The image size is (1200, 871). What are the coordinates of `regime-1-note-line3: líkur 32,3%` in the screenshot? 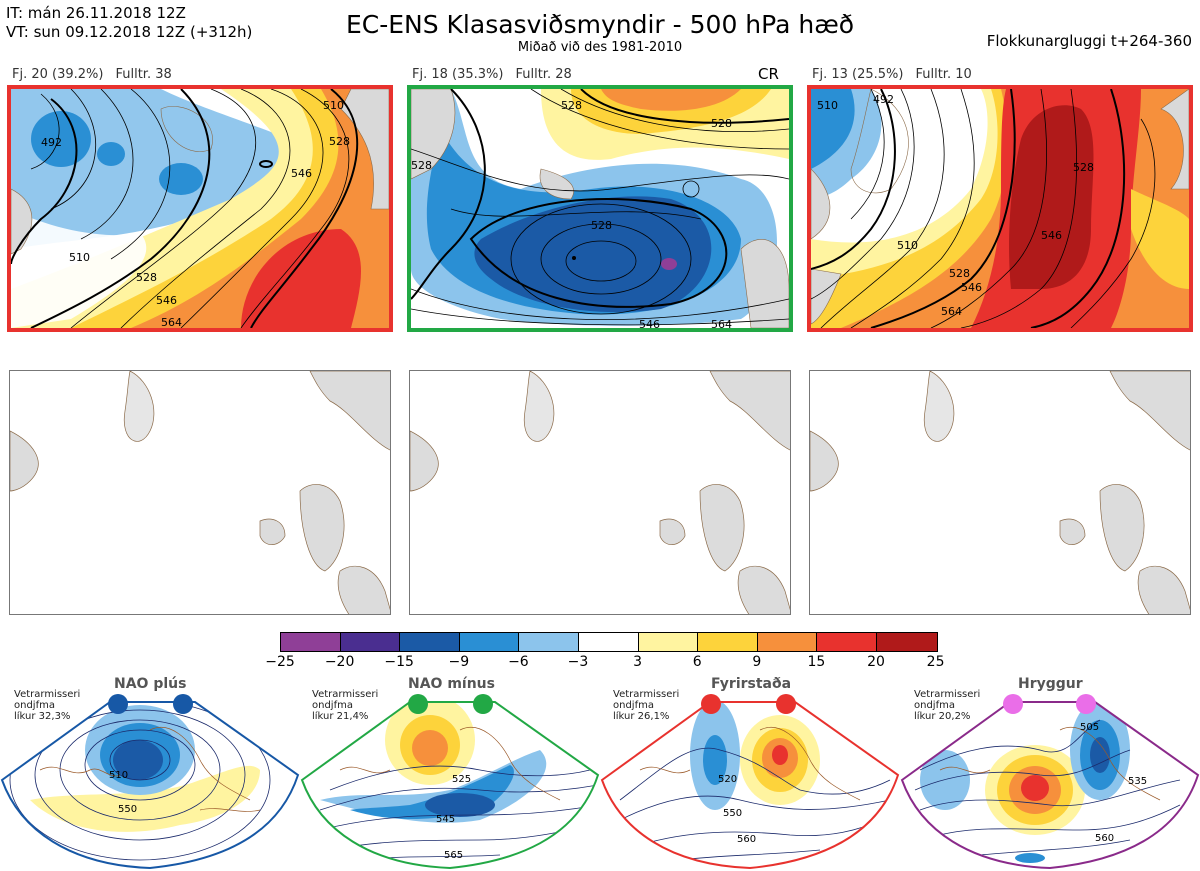 It's located at (42, 716).